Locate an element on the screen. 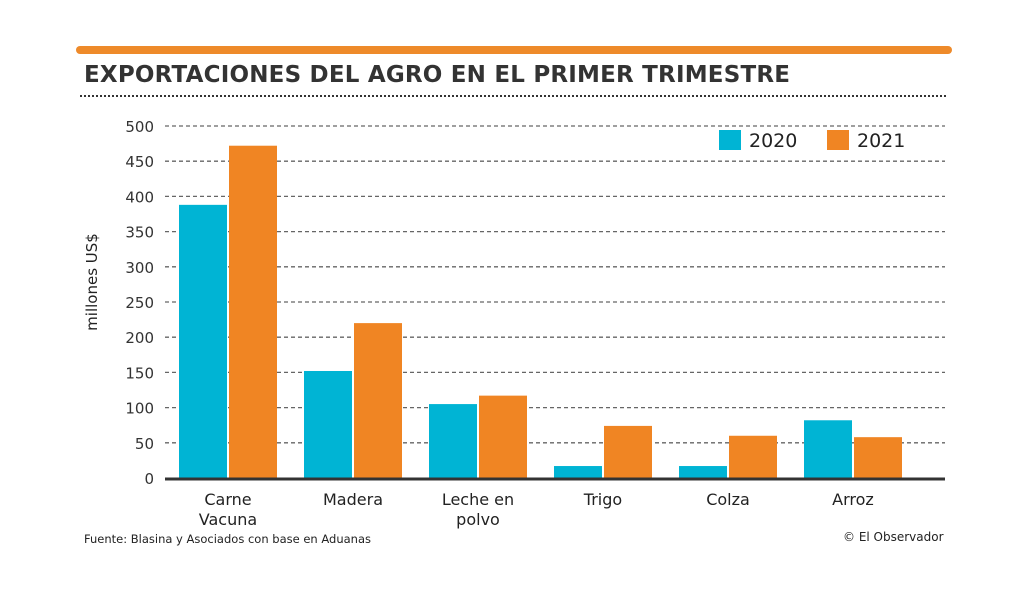 This screenshot has width=1024, height=597. x-tick-label: Colza is located at coordinates (728, 499).